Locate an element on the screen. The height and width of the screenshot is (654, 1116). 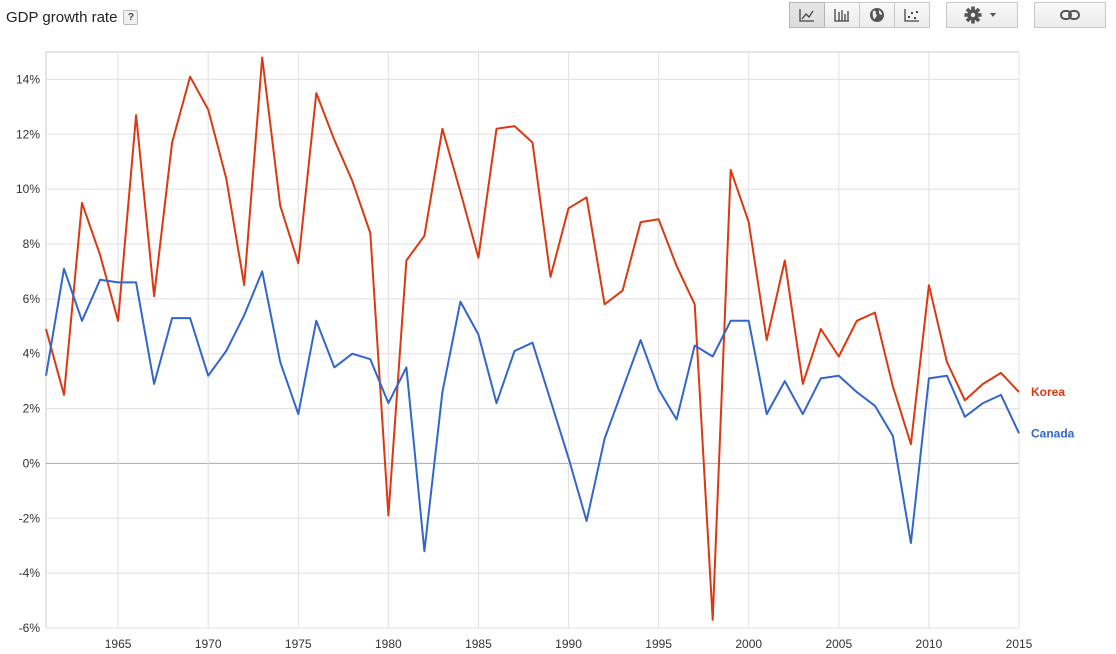
link-toolbar is located at coordinates (1070, 15).